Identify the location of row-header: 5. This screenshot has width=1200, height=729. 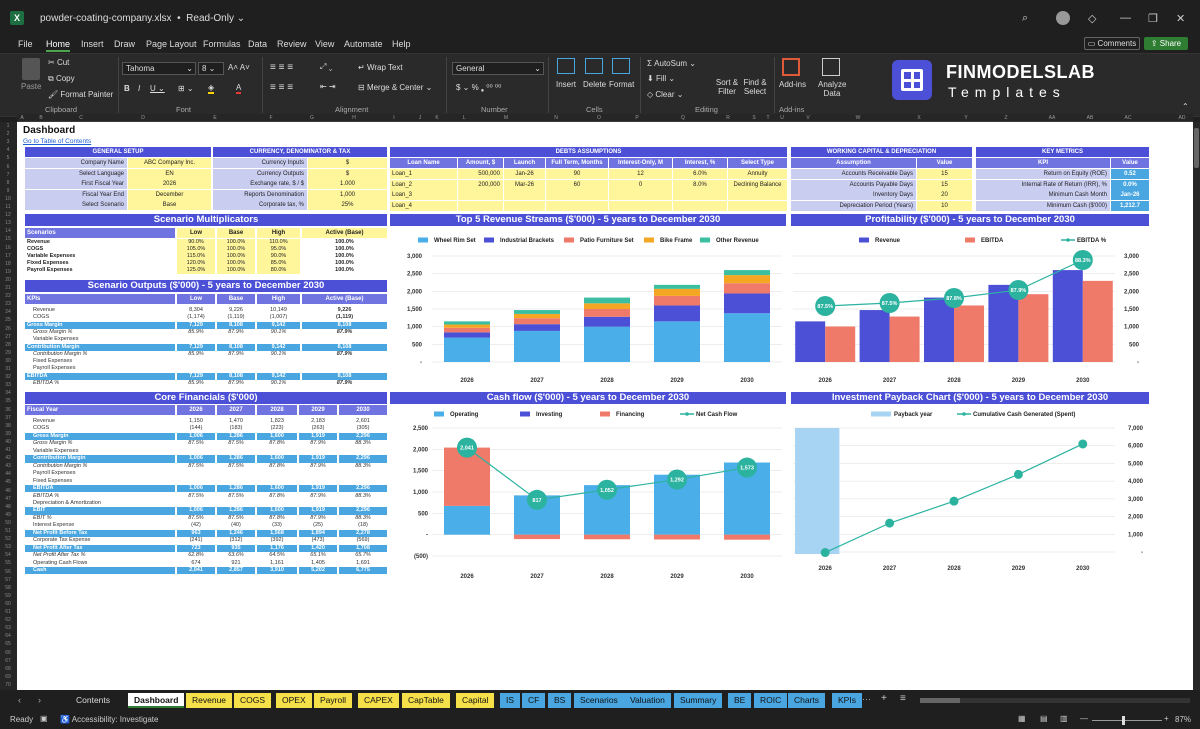
(8, 158).